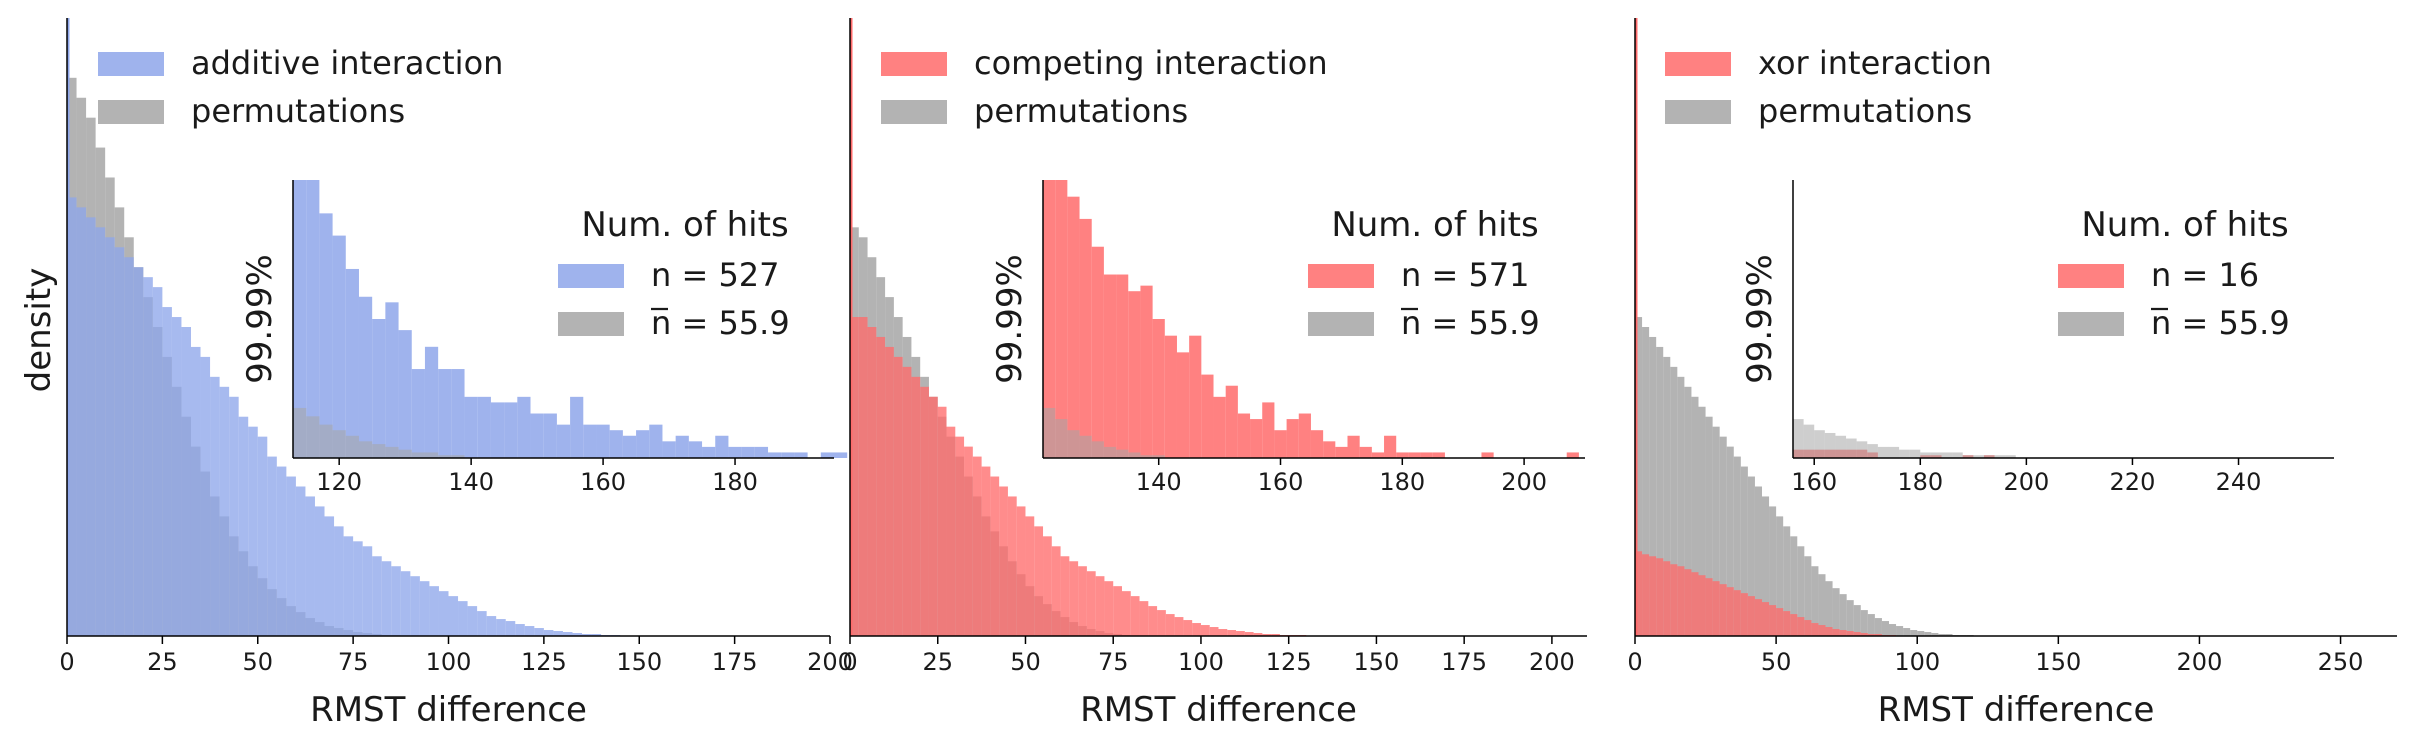 This screenshot has height=749, width=2414. I want to click on legend: additive interaction permutations, so click(300, 87).